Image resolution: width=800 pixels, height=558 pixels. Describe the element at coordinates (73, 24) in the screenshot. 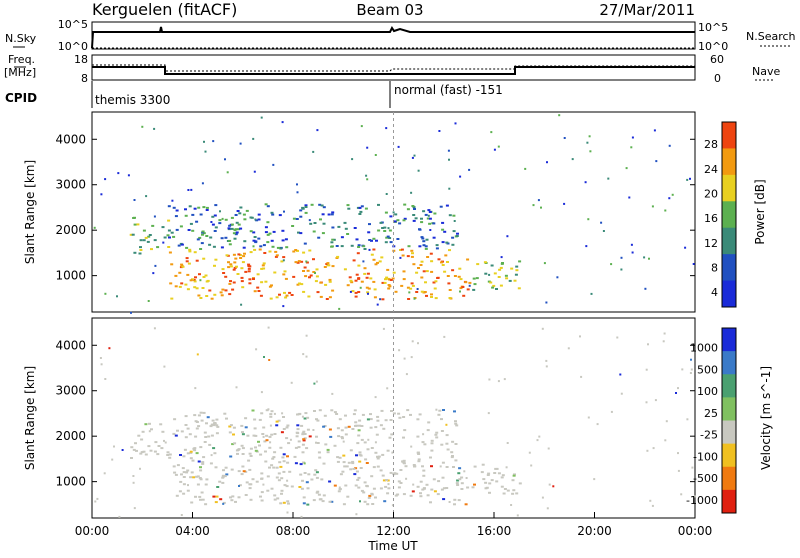

I see `nsky-left-tick-top: 10^5` at that location.